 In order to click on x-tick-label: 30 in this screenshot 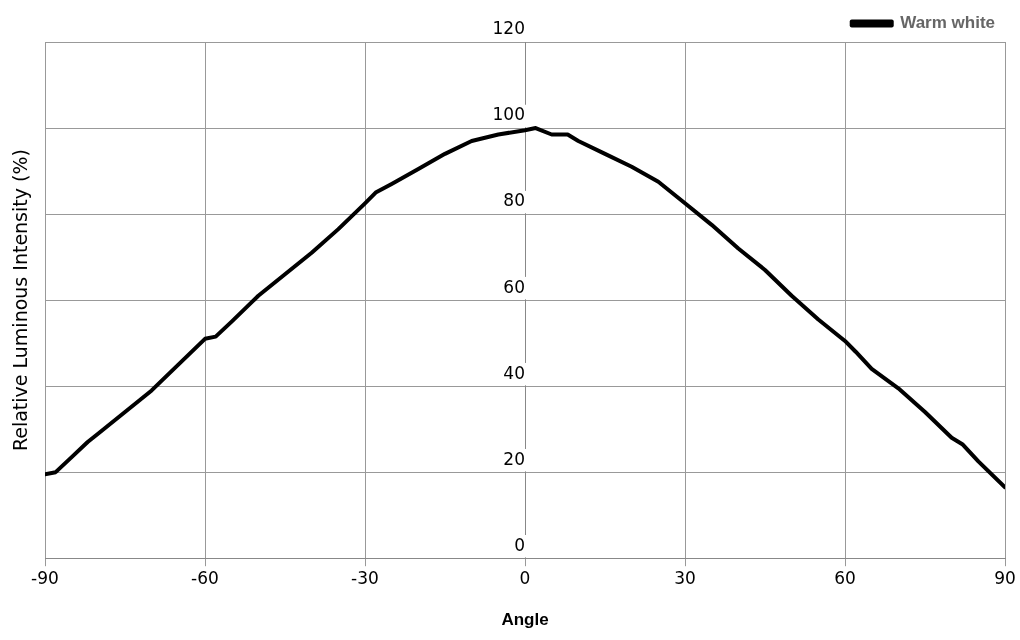, I will do `click(685, 577)`.